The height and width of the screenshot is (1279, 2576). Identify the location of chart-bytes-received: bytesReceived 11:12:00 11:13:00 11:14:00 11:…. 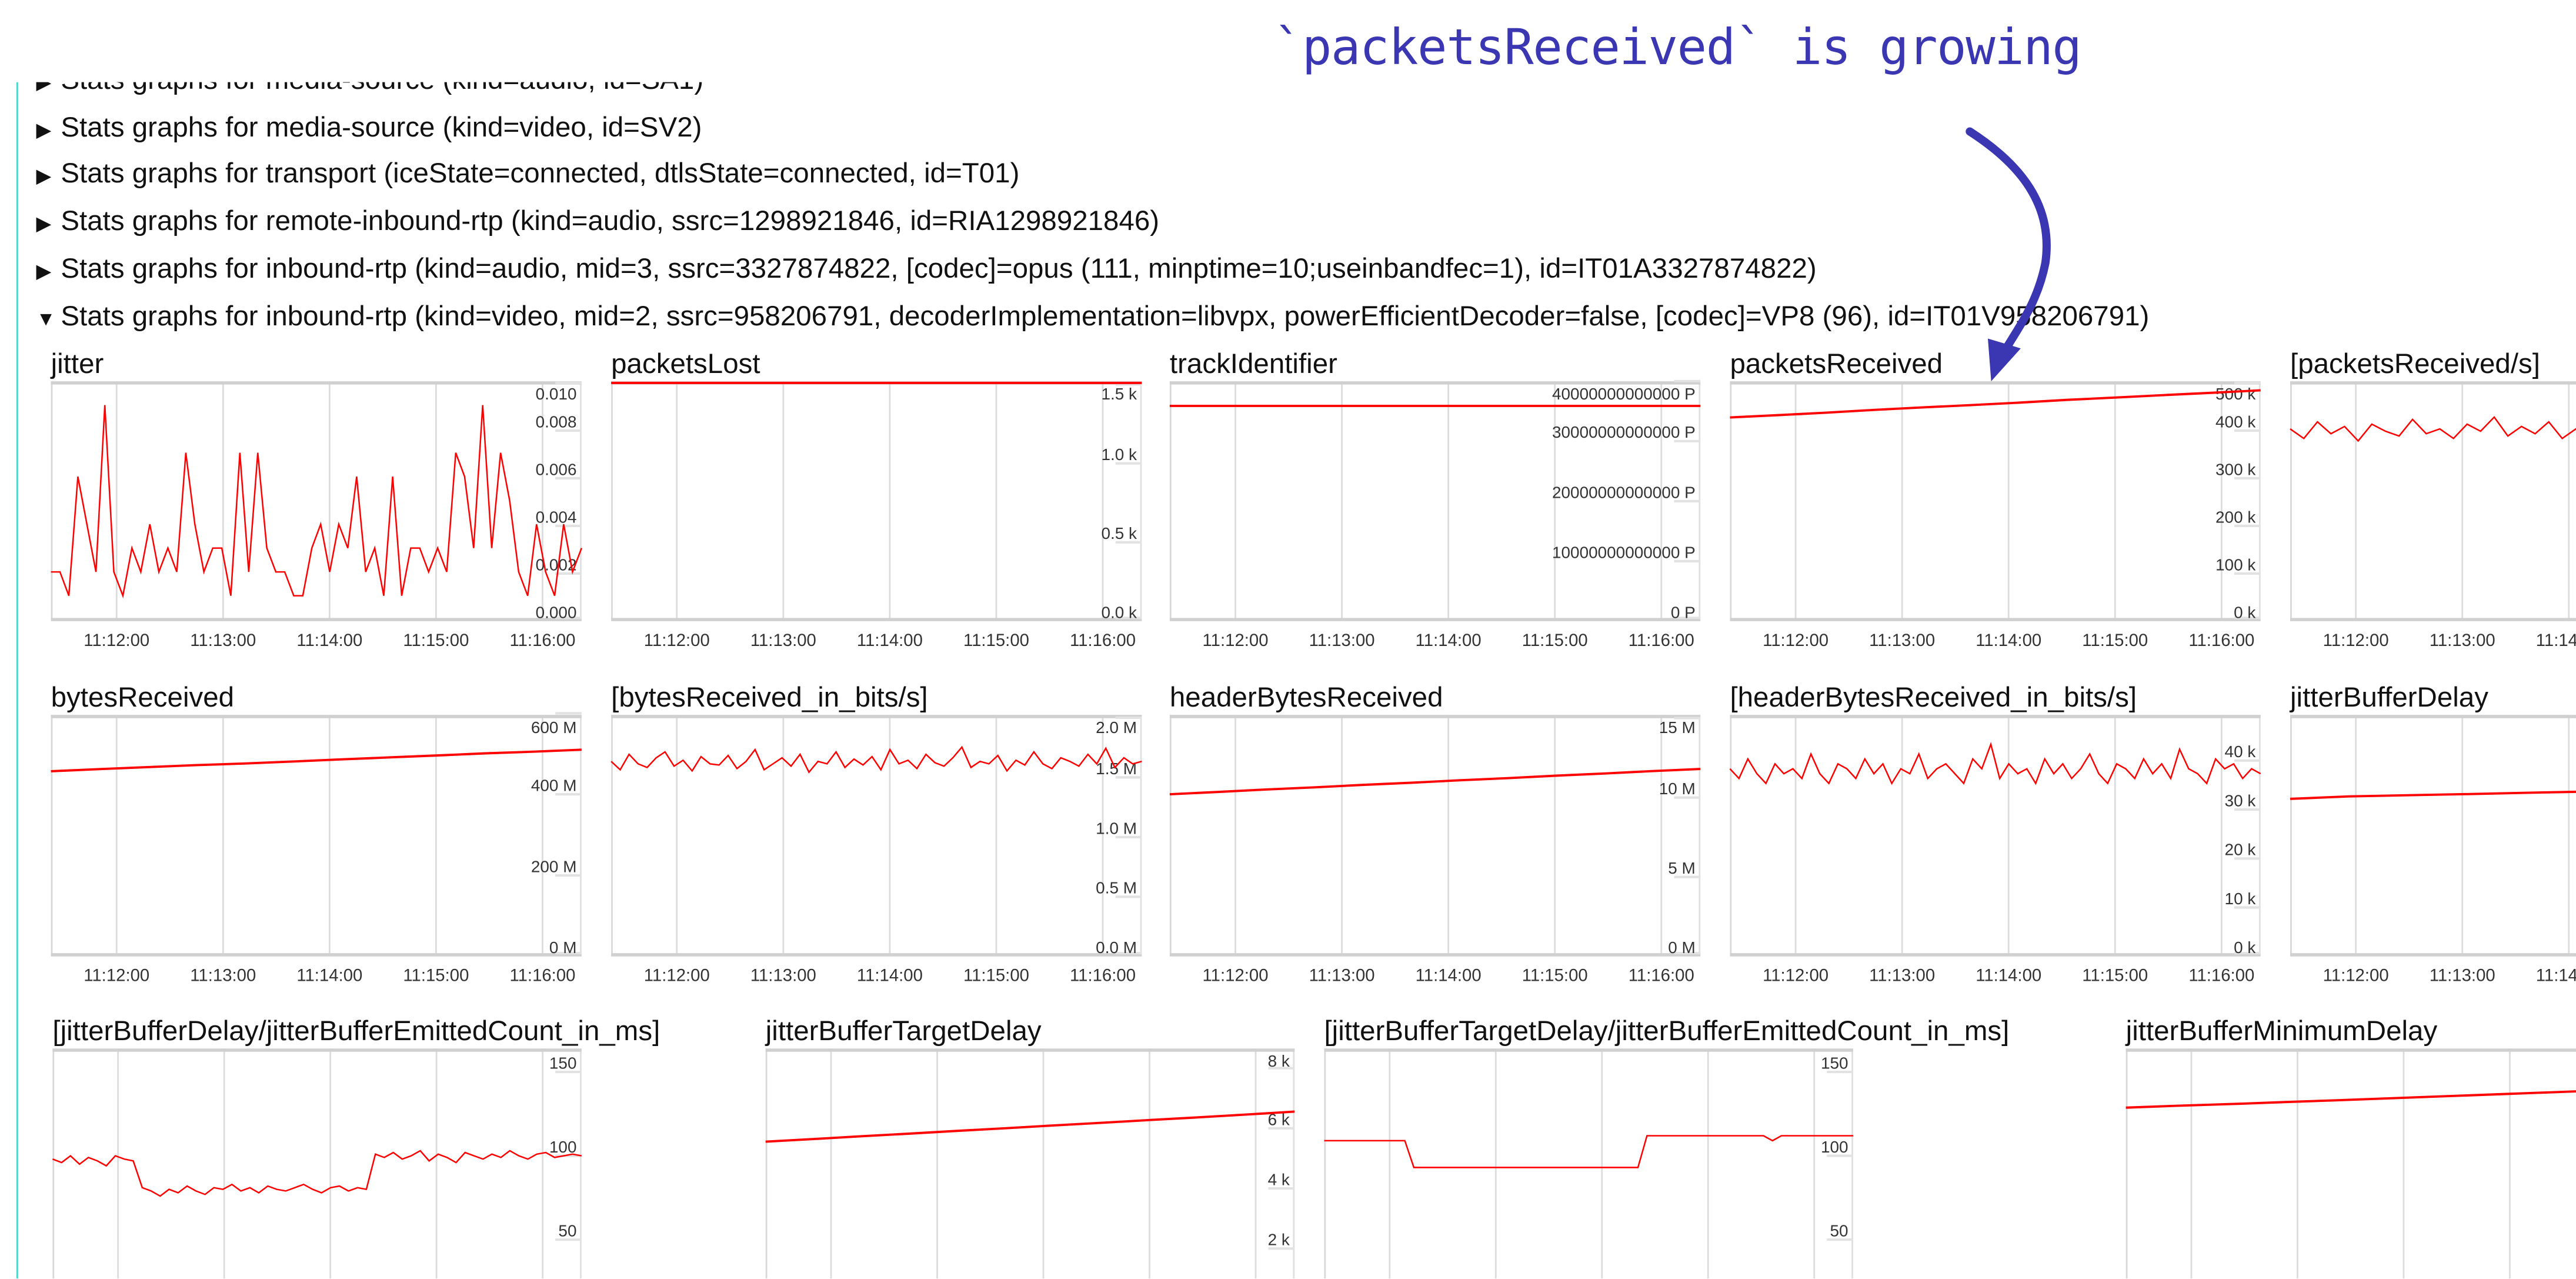
(316, 837).